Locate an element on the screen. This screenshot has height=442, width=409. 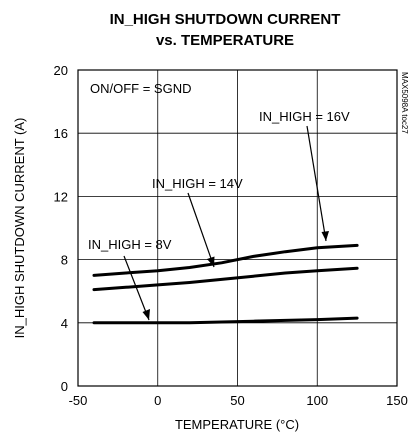
x-tick-label: 100 is located at coordinates (317, 400).